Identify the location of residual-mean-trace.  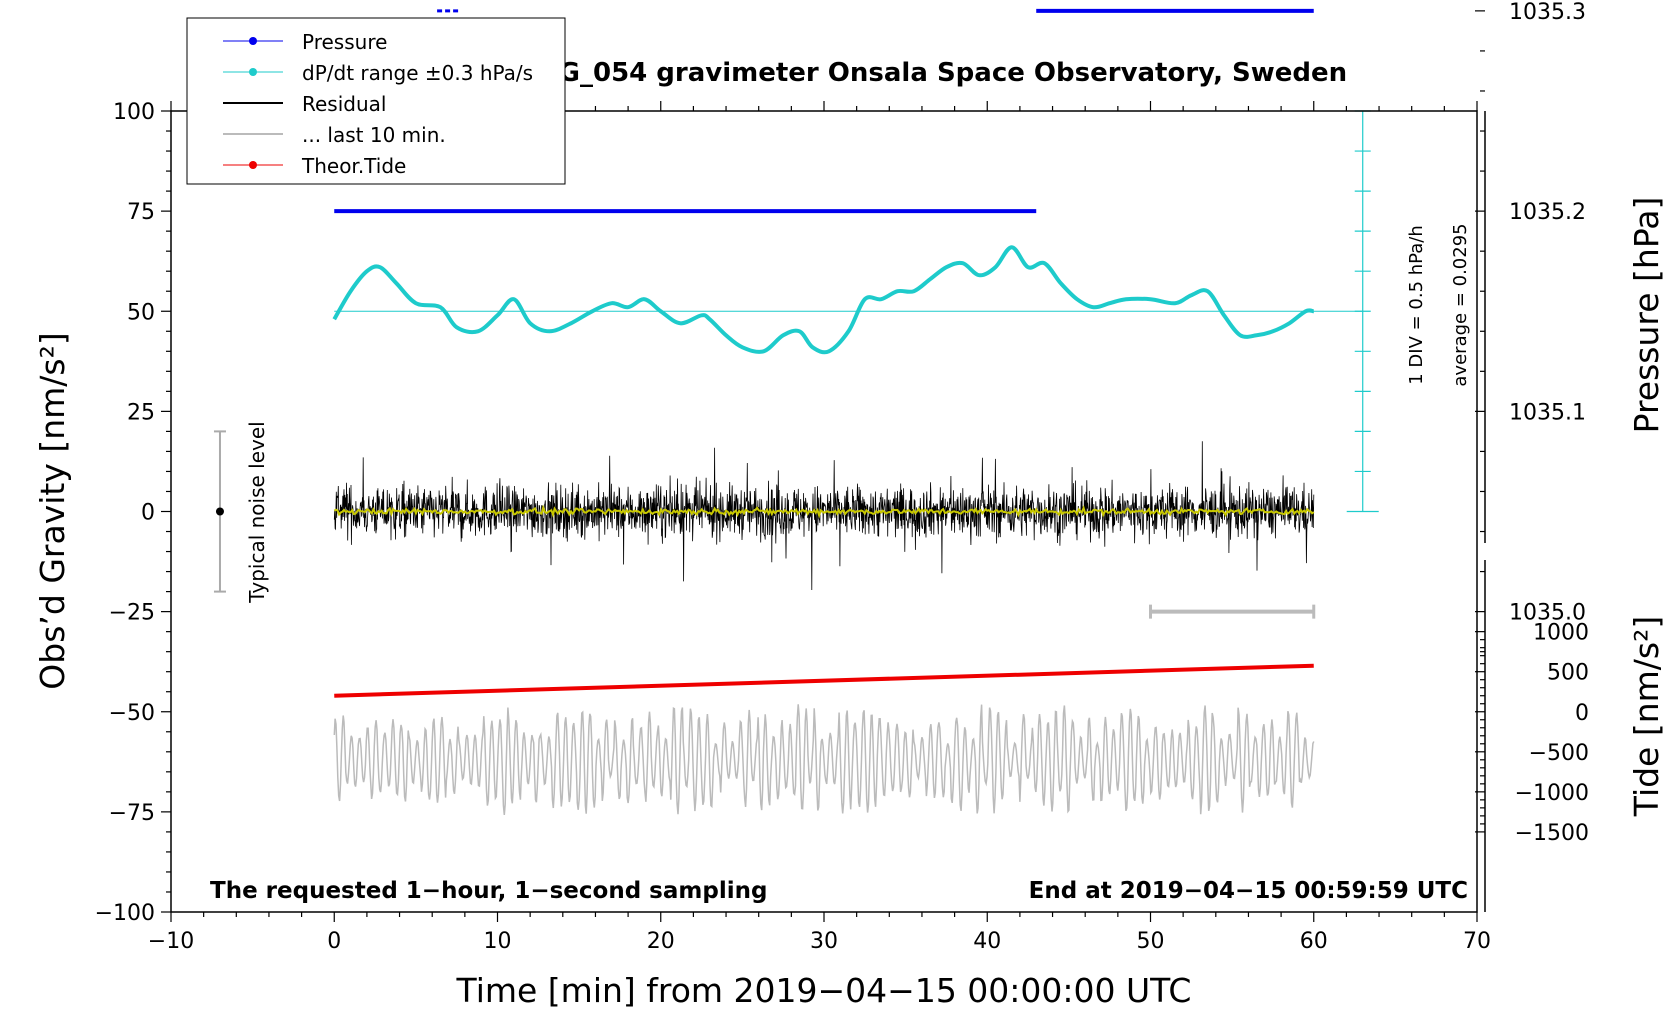
(824, 511).